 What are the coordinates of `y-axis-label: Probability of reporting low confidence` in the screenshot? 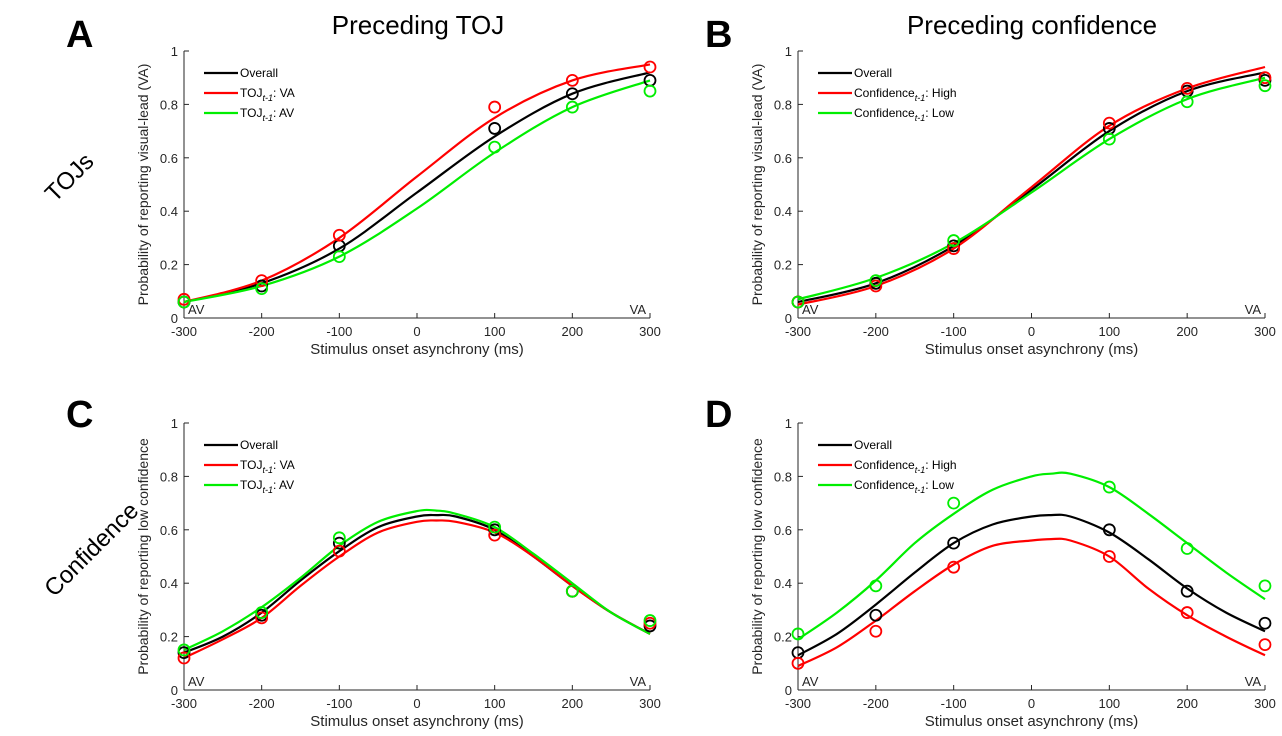 It's located at (757, 556).